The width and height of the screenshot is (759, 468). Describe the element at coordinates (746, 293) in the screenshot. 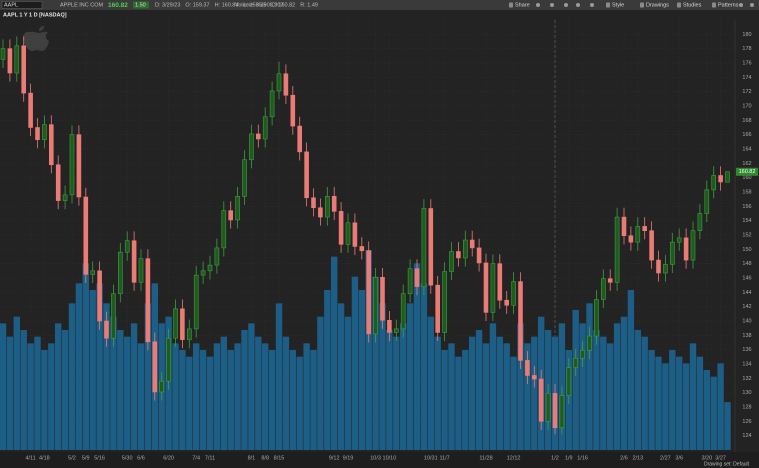

I see `y-tick-label: 144` at that location.